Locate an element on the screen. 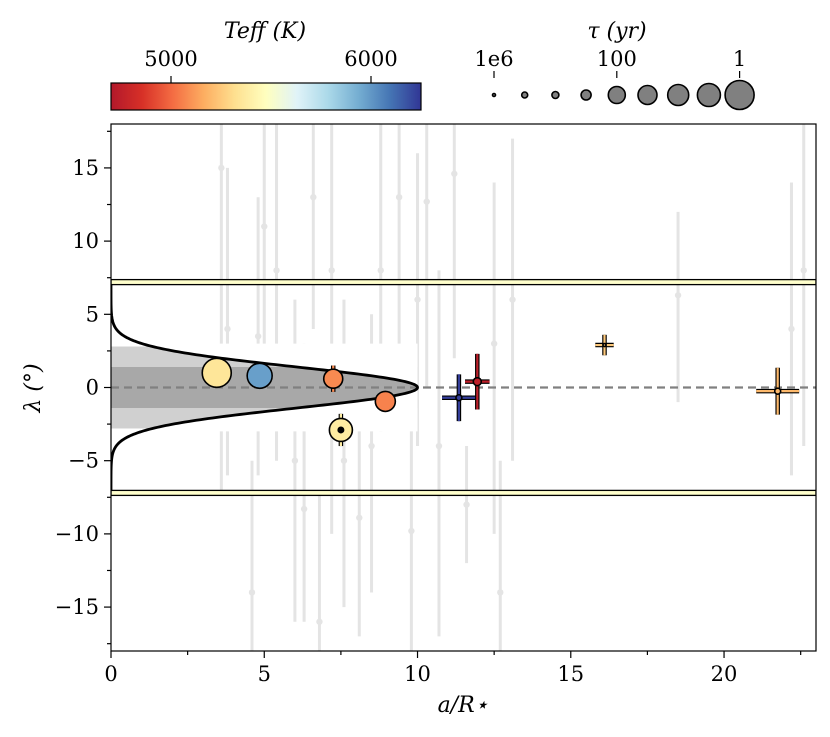  size-legend: τ (yr) 1e6 100 1 is located at coordinates (614, 65).